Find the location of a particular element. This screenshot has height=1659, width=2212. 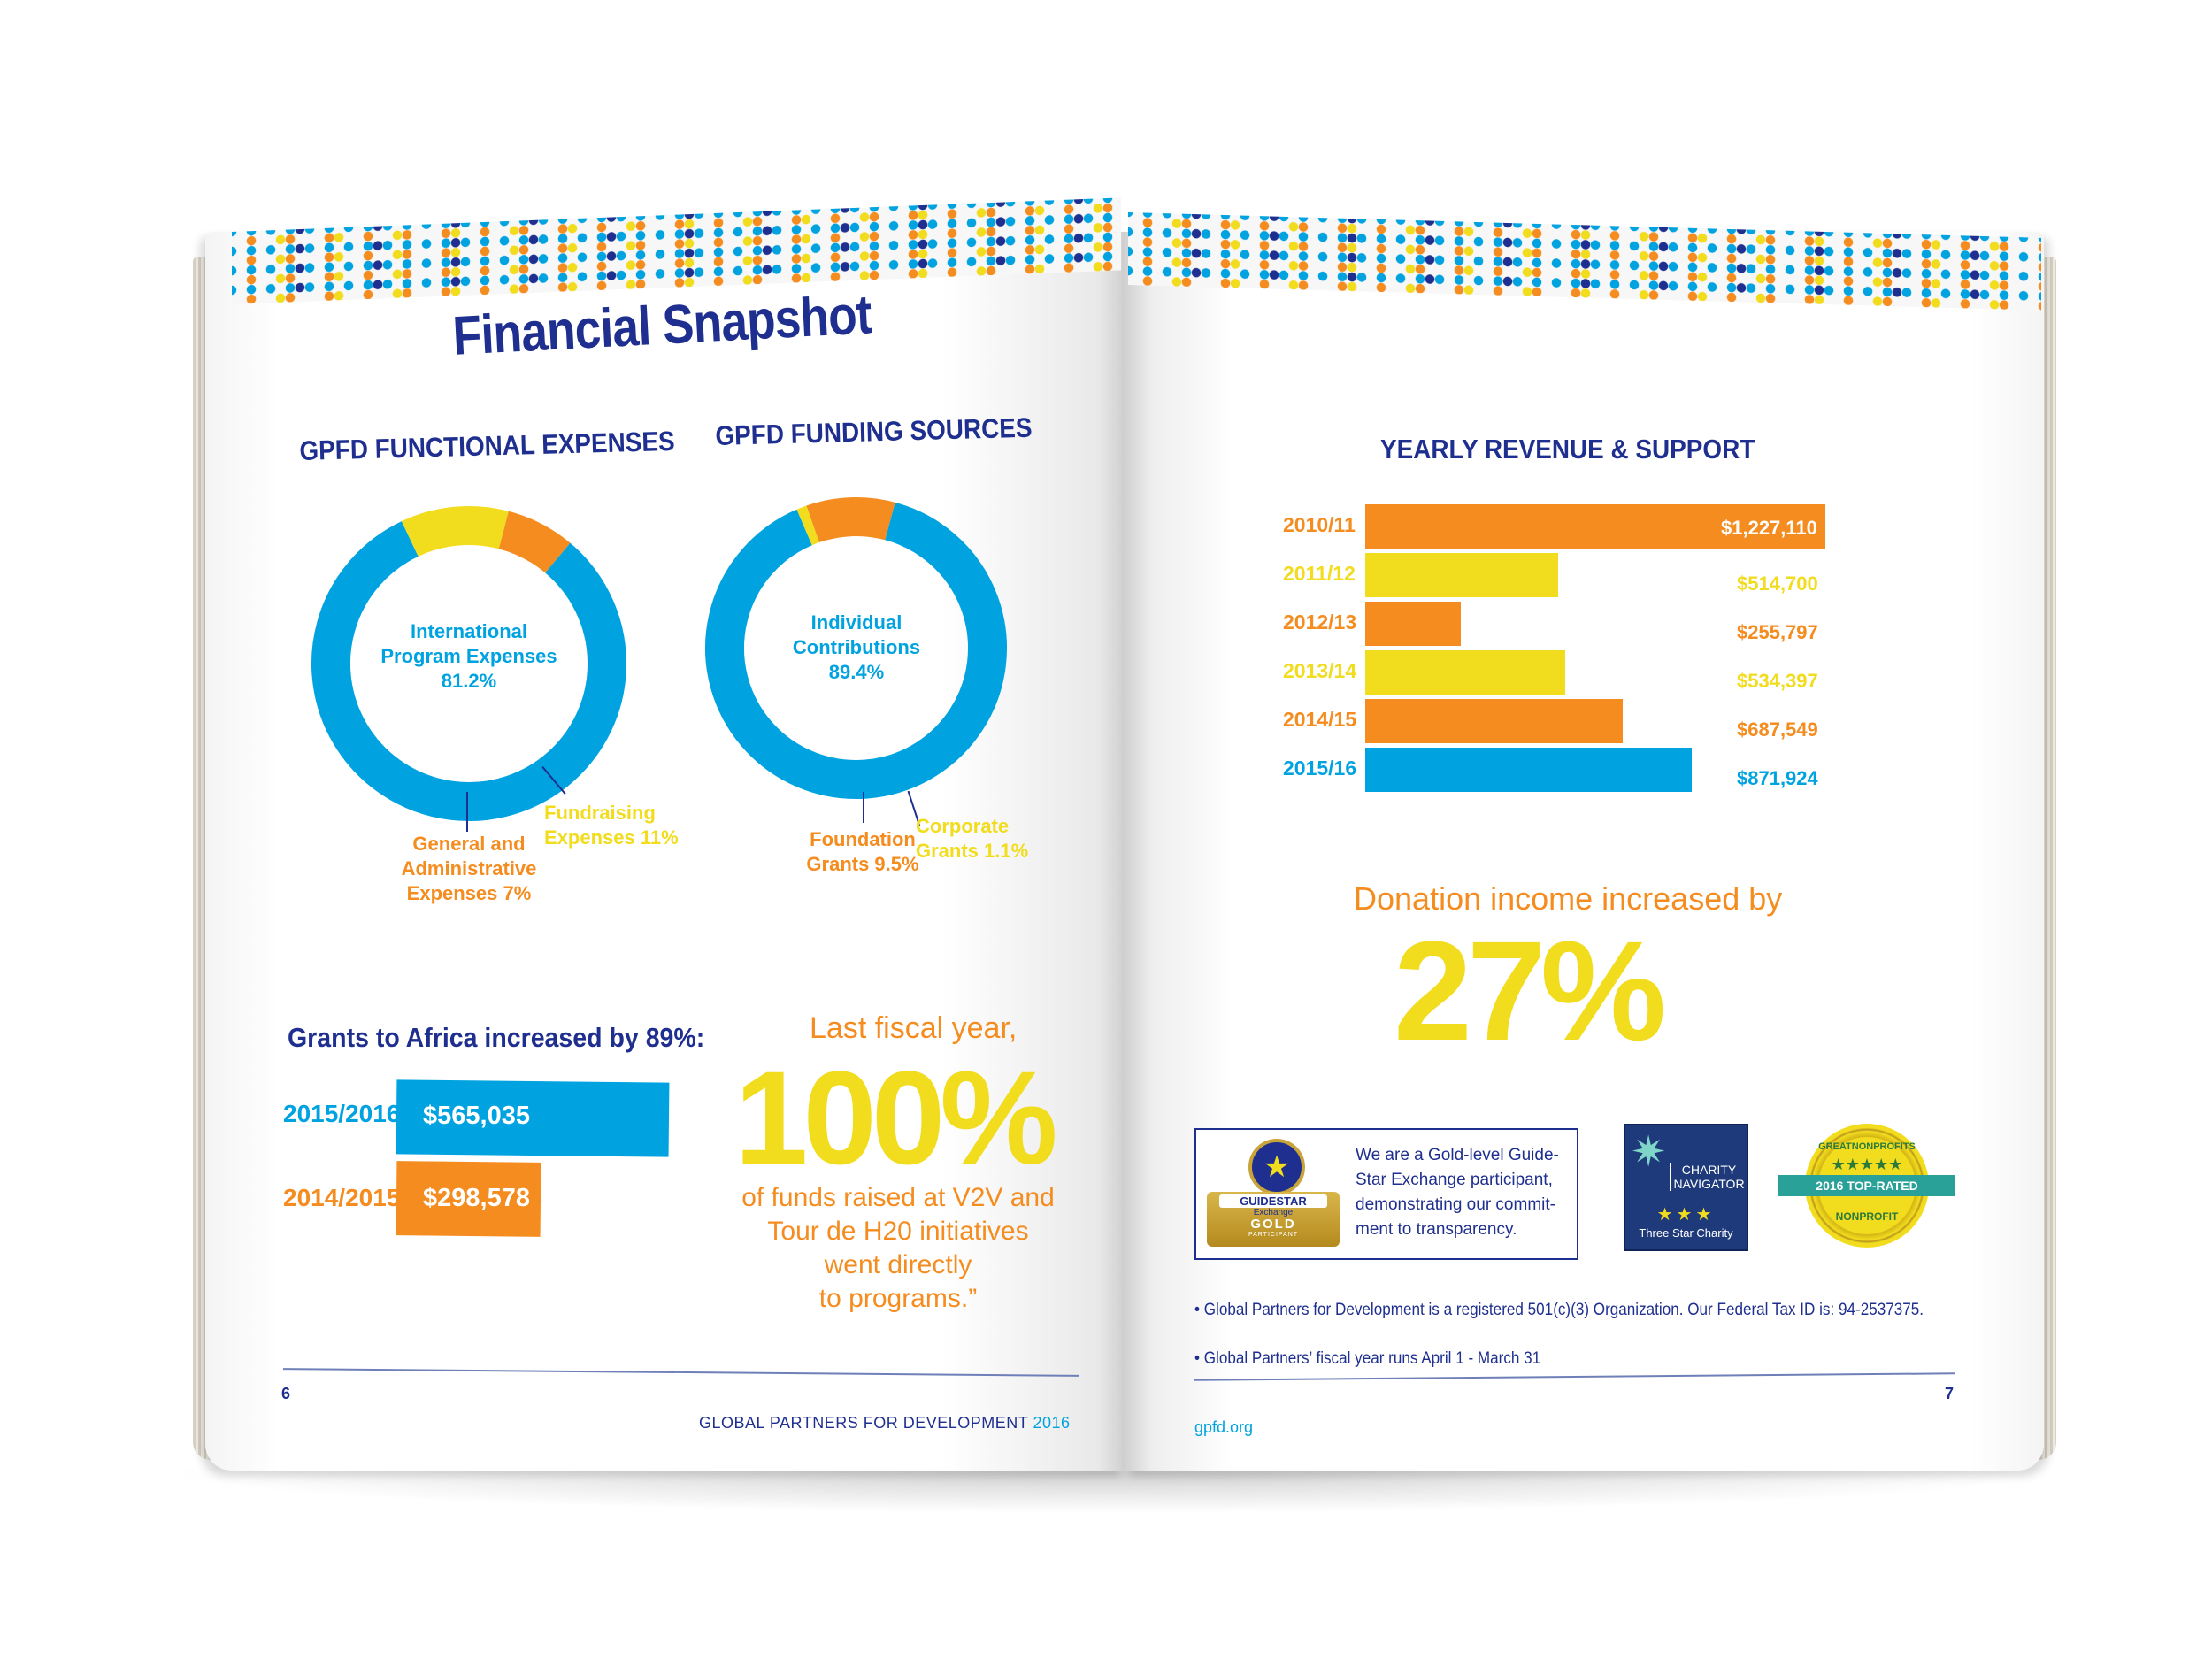

guidestar-logo-line3: GOLD is located at coordinates (1273, 1225).